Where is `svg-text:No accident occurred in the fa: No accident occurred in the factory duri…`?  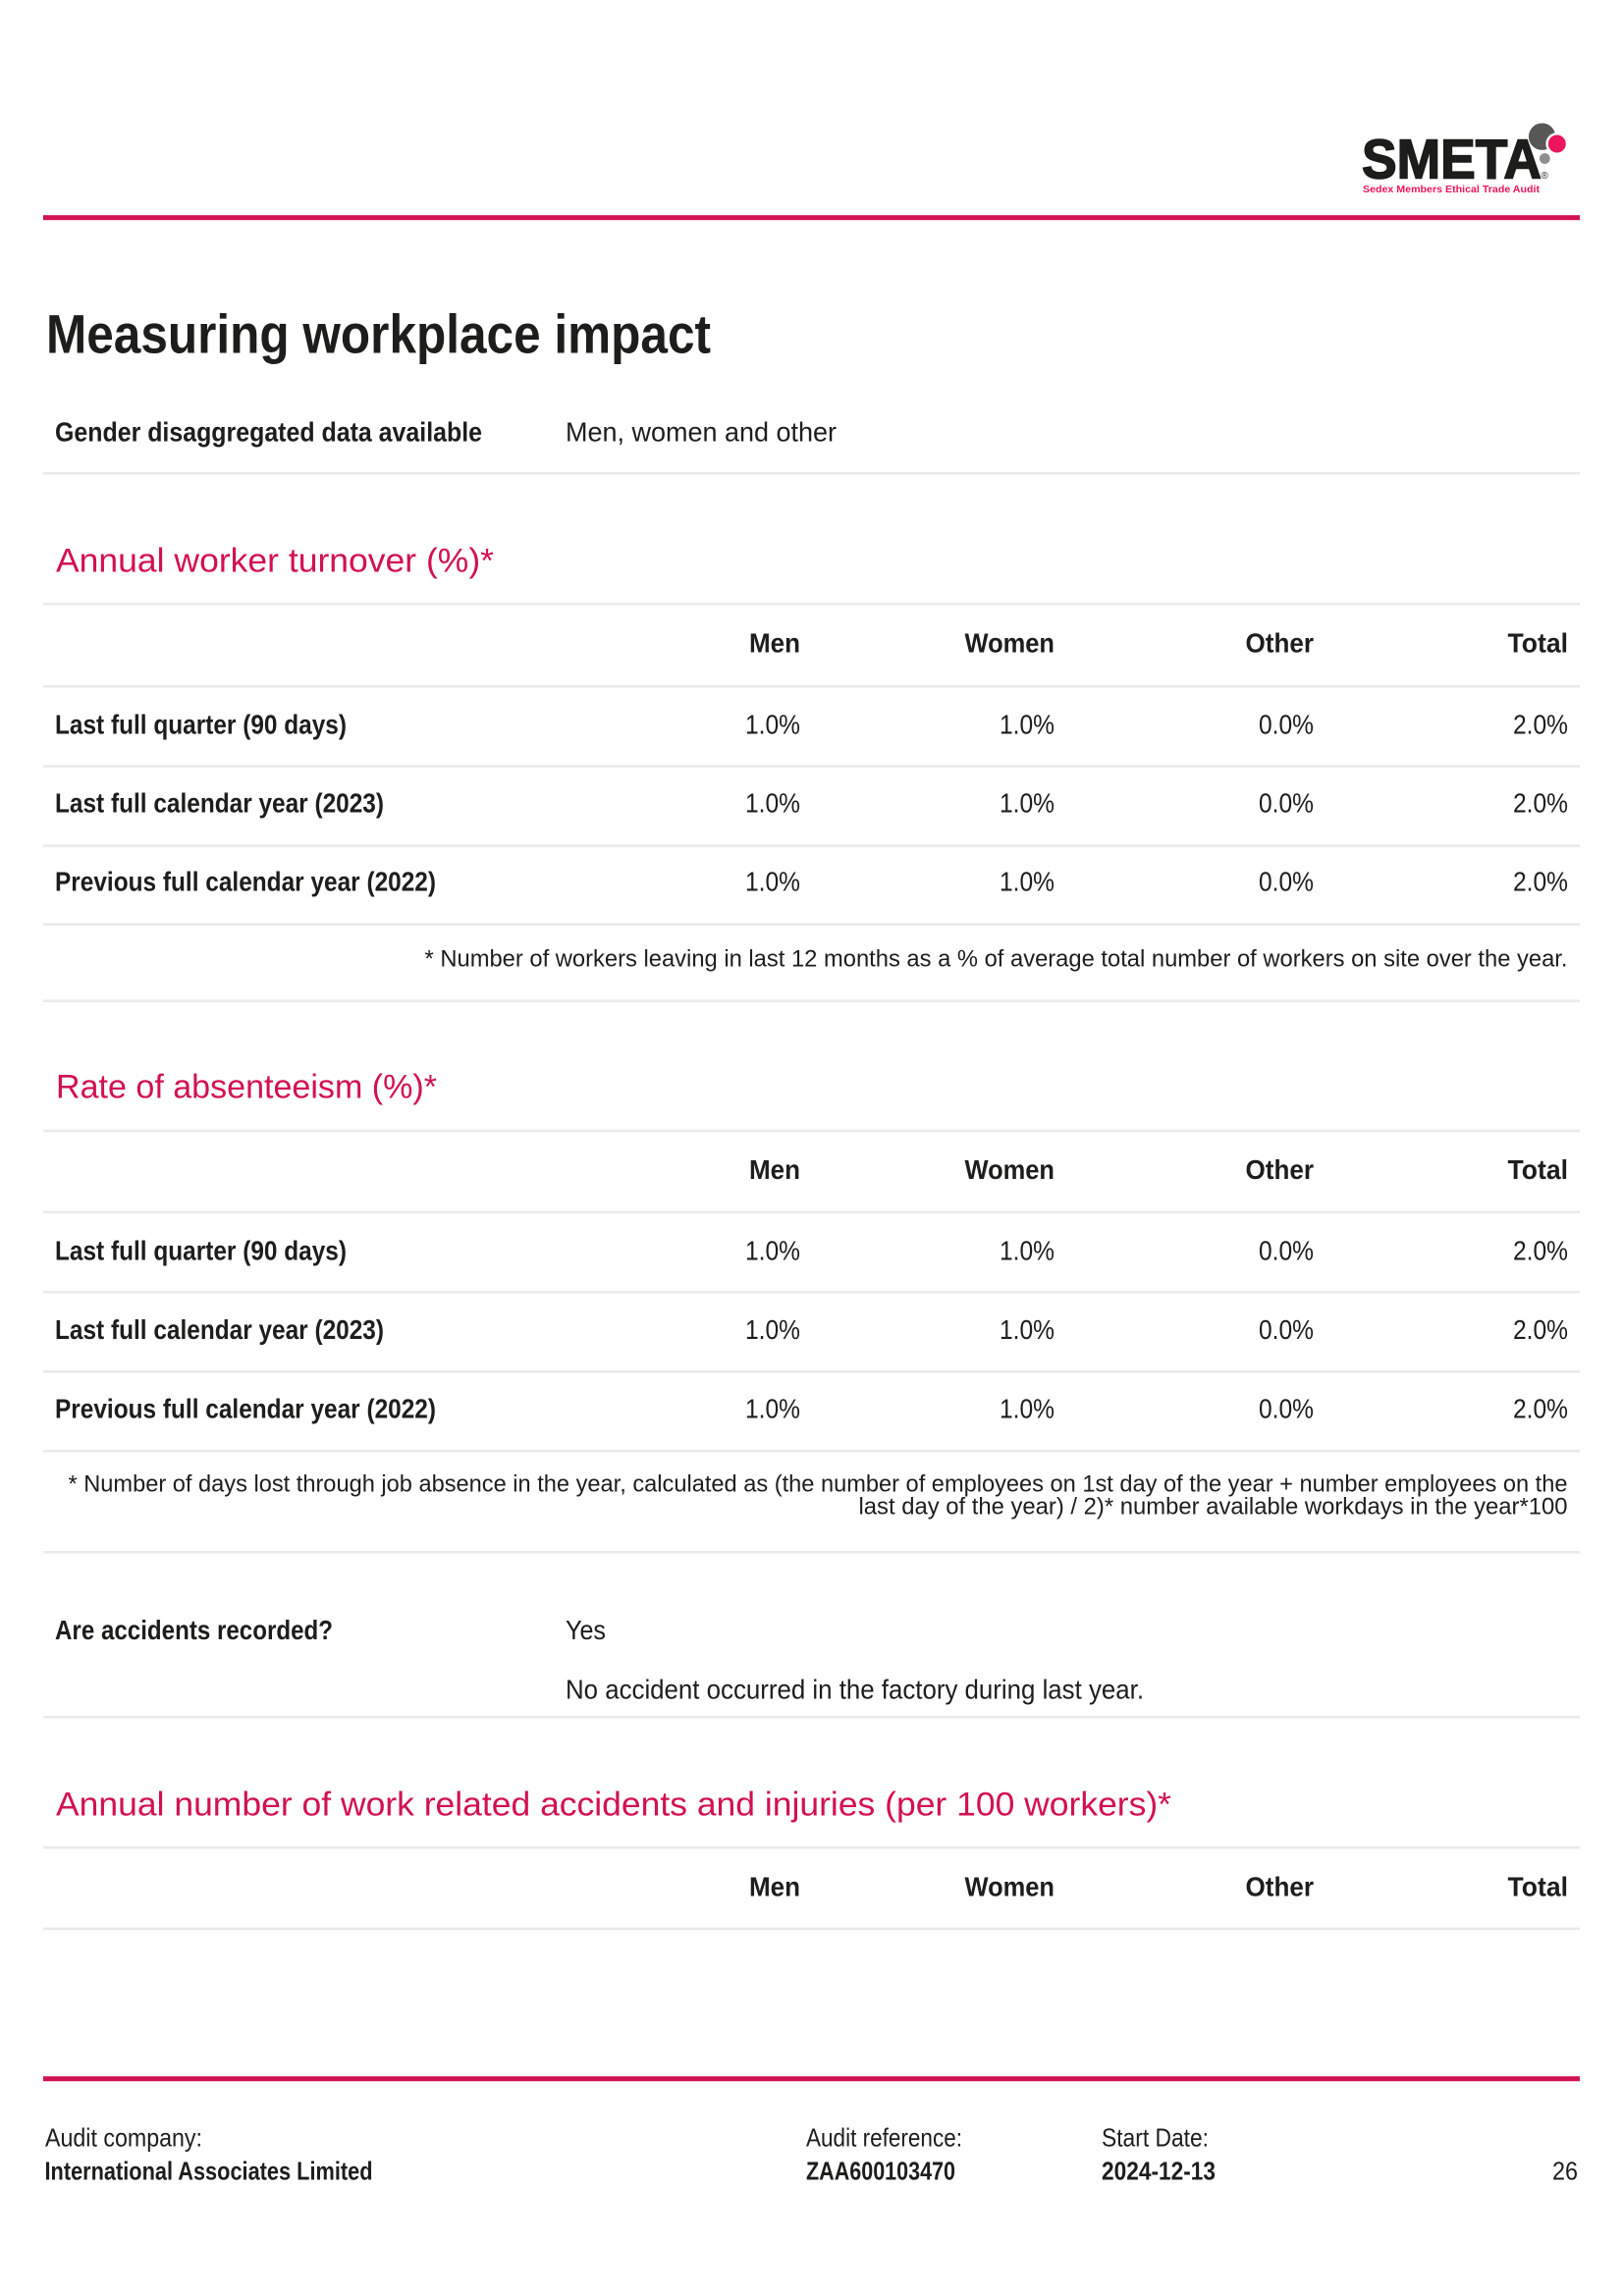 svg-text:No accident occurred in the fa: No accident occurred in the factory duri… is located at coordinates (855, 1690).